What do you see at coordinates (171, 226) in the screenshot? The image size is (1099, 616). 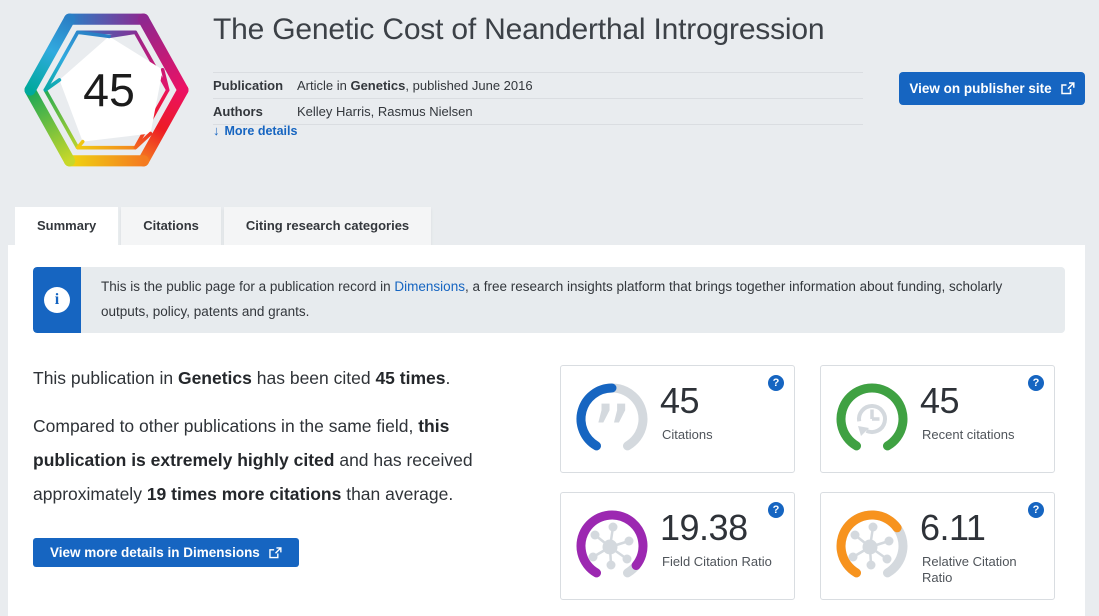 I see `tab-citations: Citations` at bounding box center [171, 226].